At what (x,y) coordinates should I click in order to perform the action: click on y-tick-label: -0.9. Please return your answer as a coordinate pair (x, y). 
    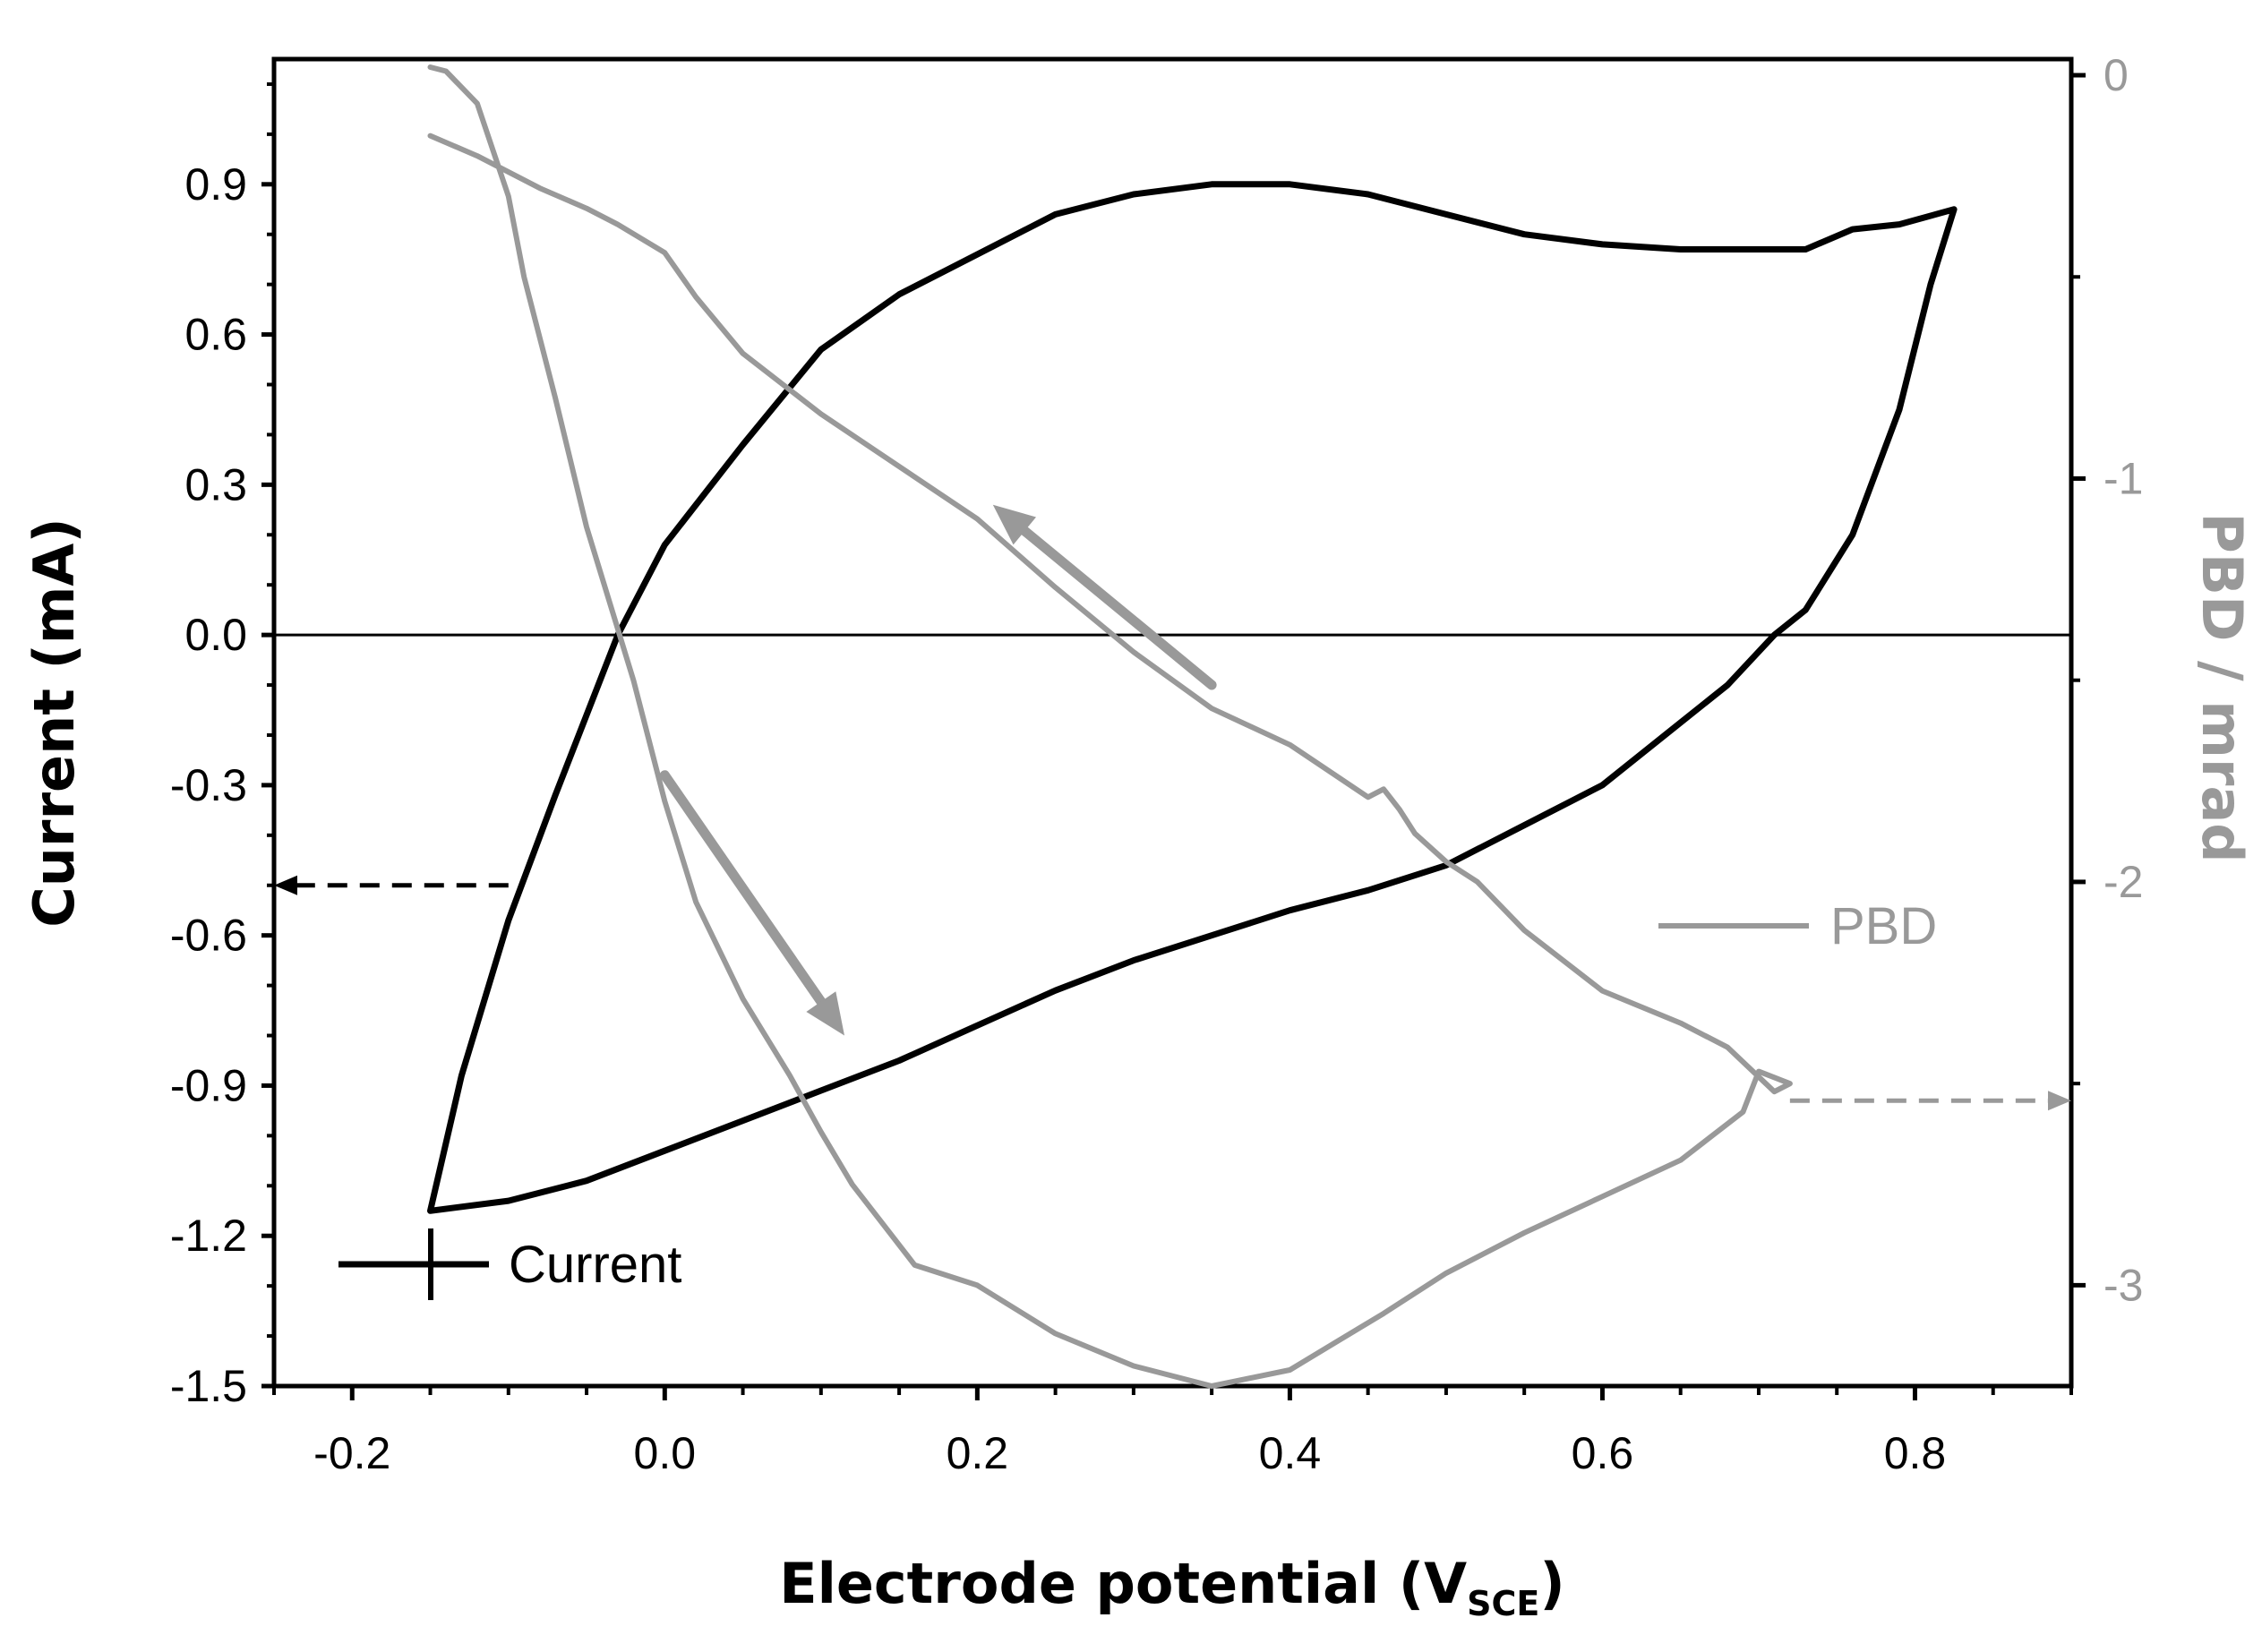
    Looking at the image, I should click on (208, 1085).